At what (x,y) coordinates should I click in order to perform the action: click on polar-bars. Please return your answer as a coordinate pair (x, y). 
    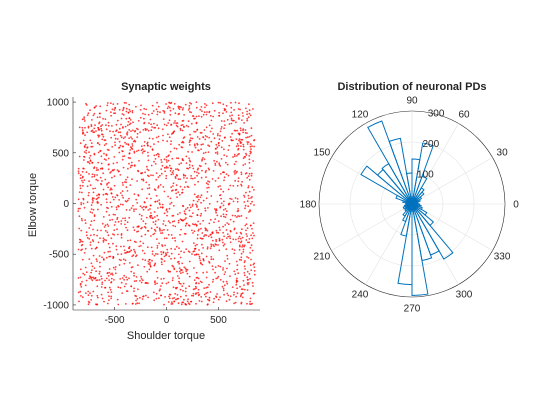
    Looking at the image, I should click on (407, 208).